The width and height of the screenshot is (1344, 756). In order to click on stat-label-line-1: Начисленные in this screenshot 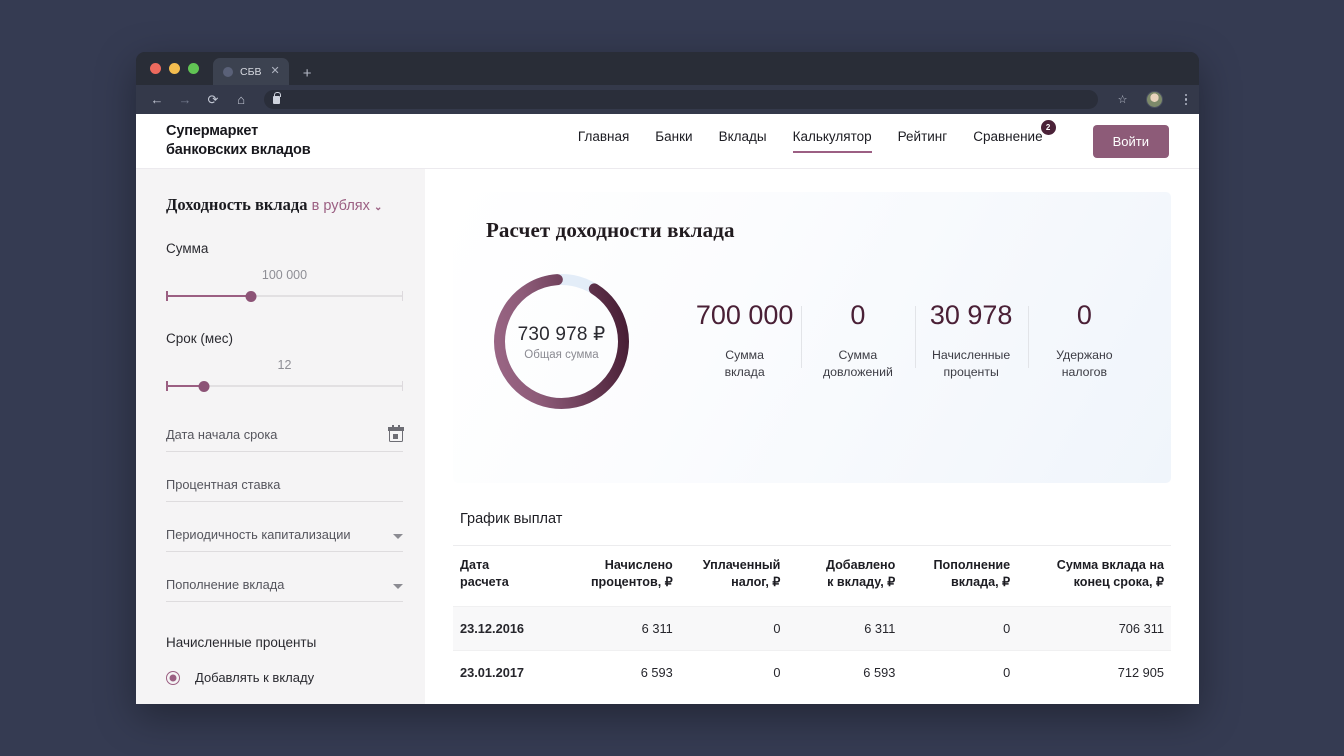, I will do `click(971, 355)`.